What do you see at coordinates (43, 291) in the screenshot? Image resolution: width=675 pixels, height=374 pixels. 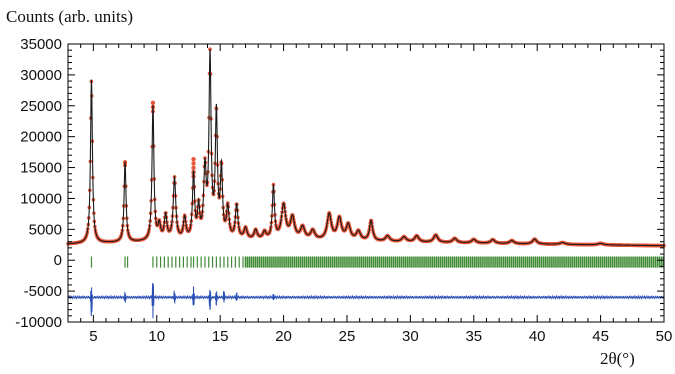 I see `y-tick-label: -5000` at bounding box center [43, 291].